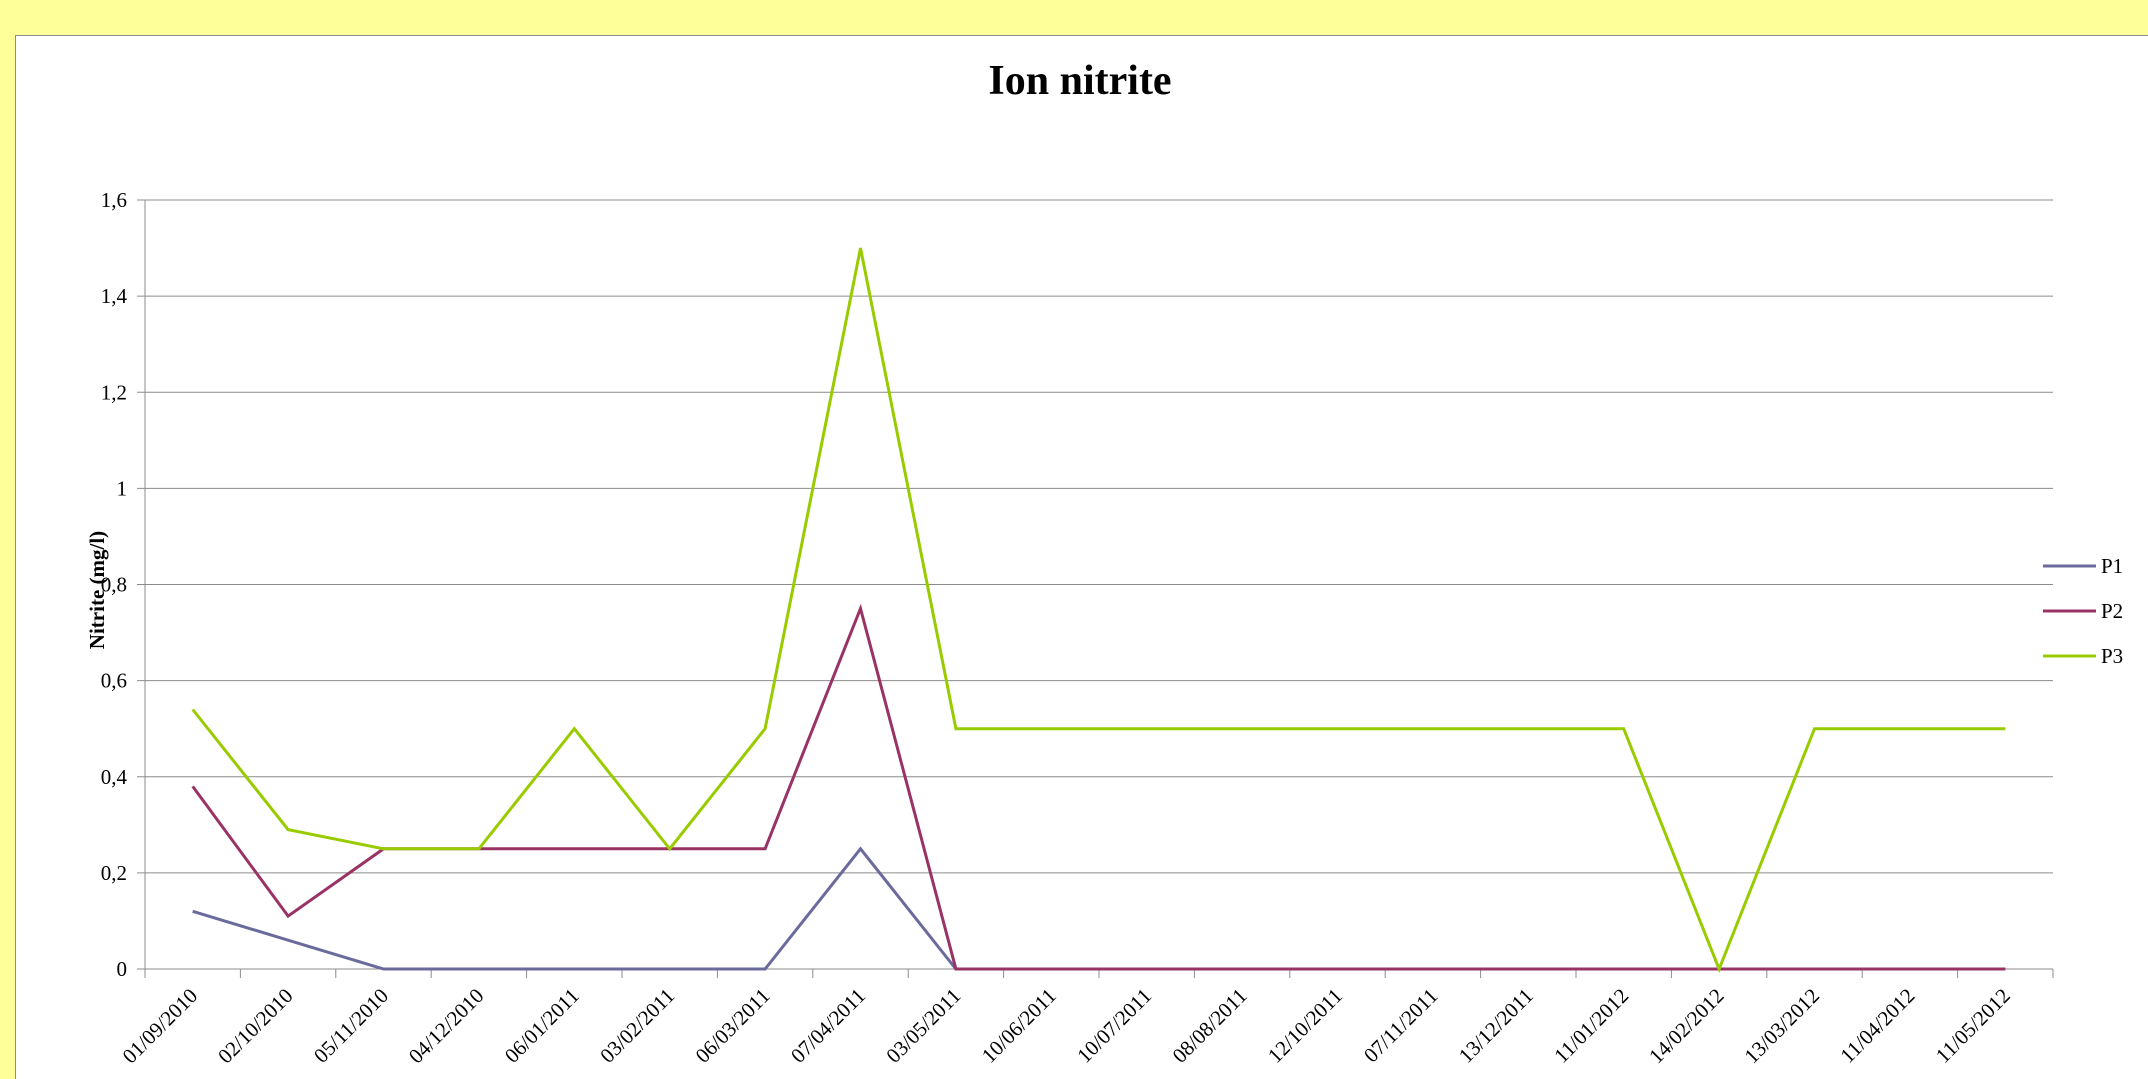 This screenshot has width=2148, height=1079. I want to click on x-tick-label: 08/08/2011, so click(1210, 1026).